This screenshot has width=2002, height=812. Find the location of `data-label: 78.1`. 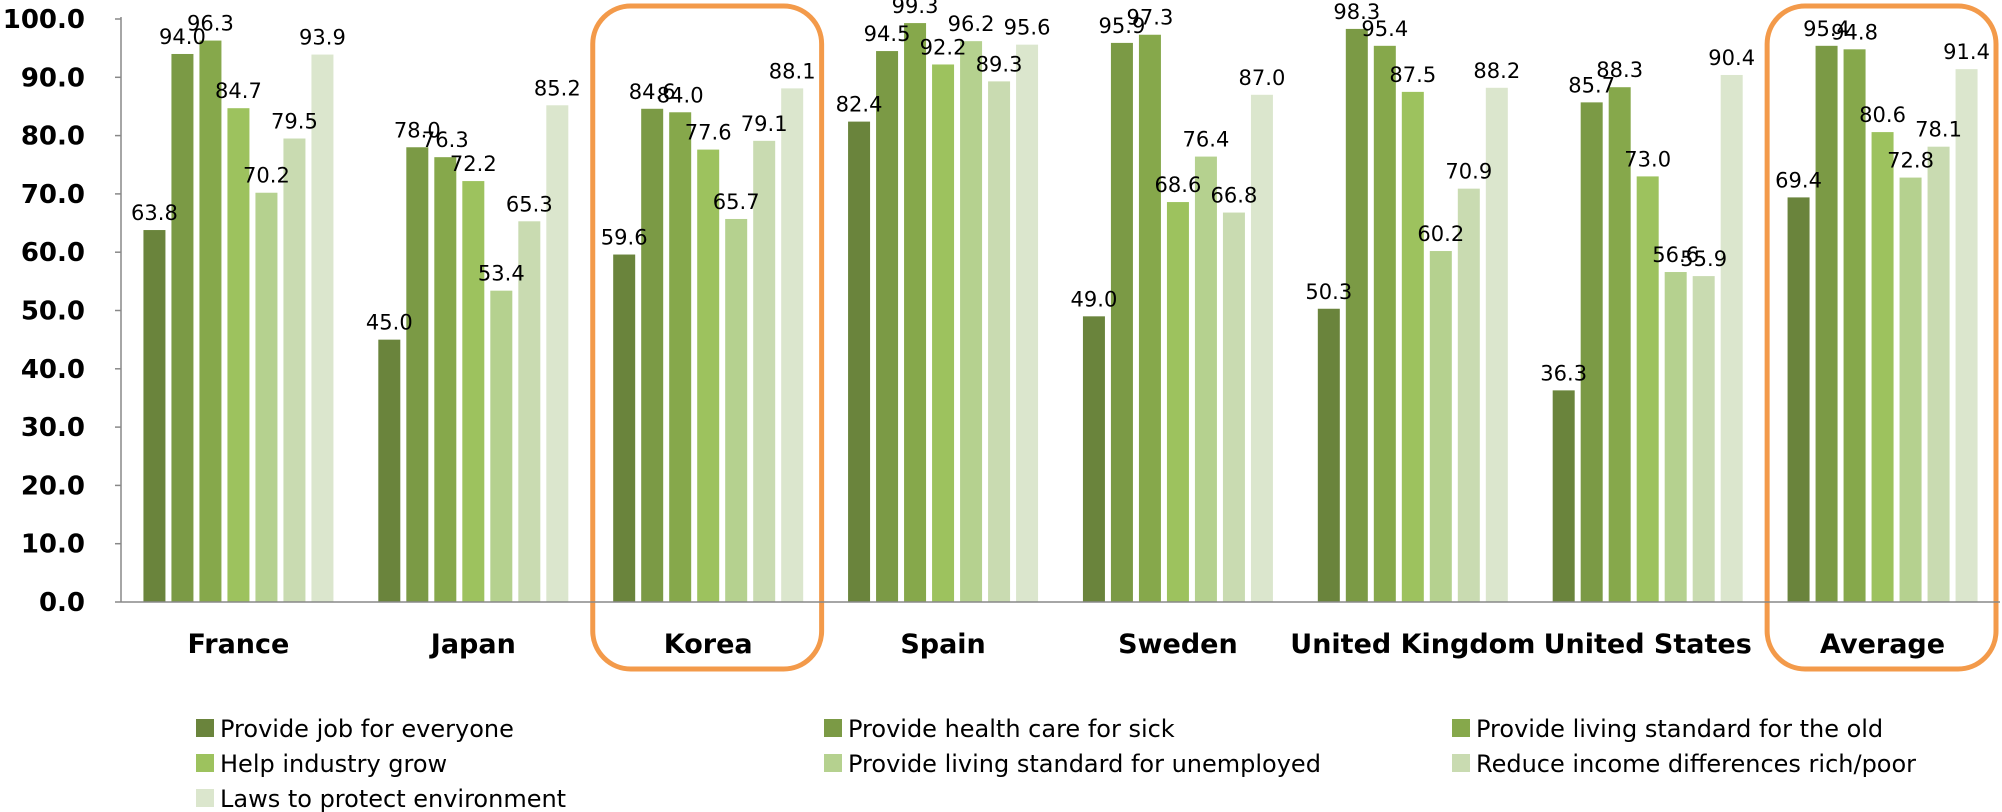

data-label: 78.1 is located at coordinates (1938, 130).